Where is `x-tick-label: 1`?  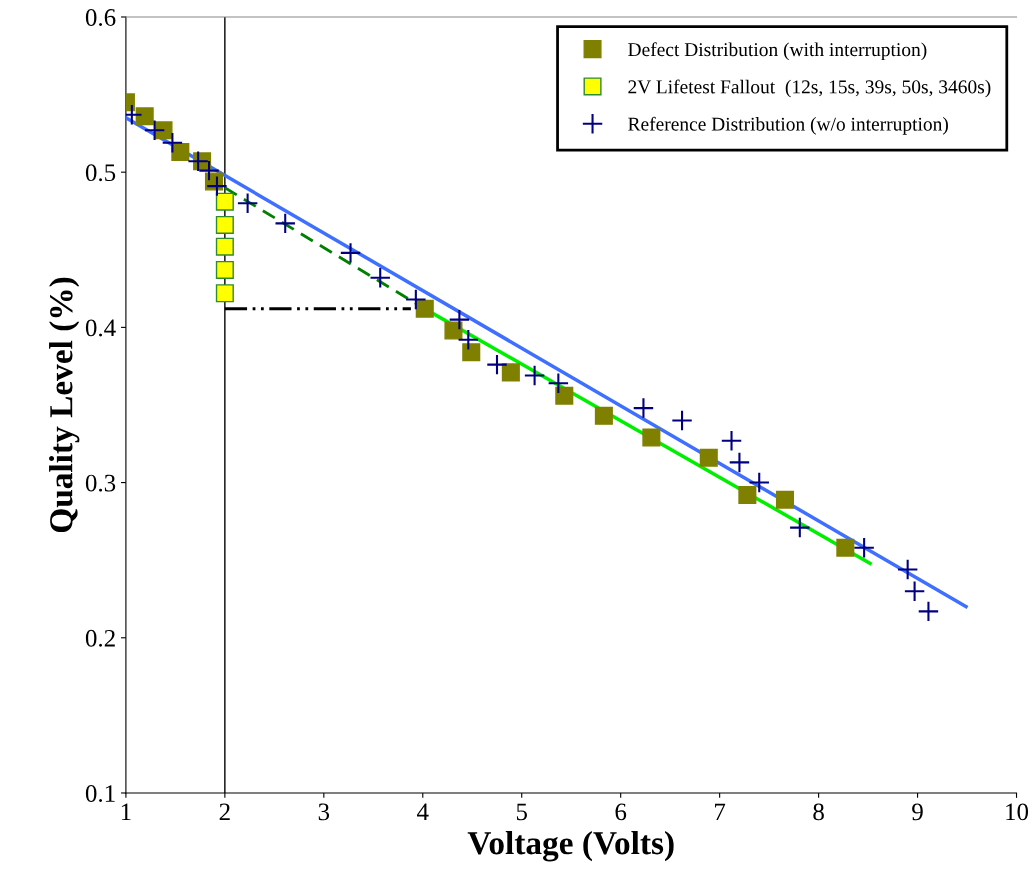 x-tick-label: 1 is located at coordinates (126, 812).